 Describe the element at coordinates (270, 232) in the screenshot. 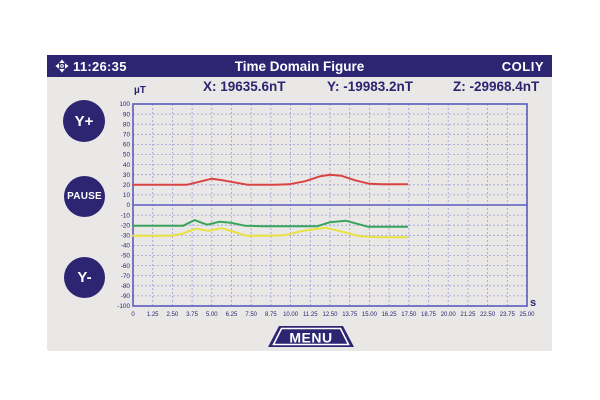

I see `series-line-z` at that location.